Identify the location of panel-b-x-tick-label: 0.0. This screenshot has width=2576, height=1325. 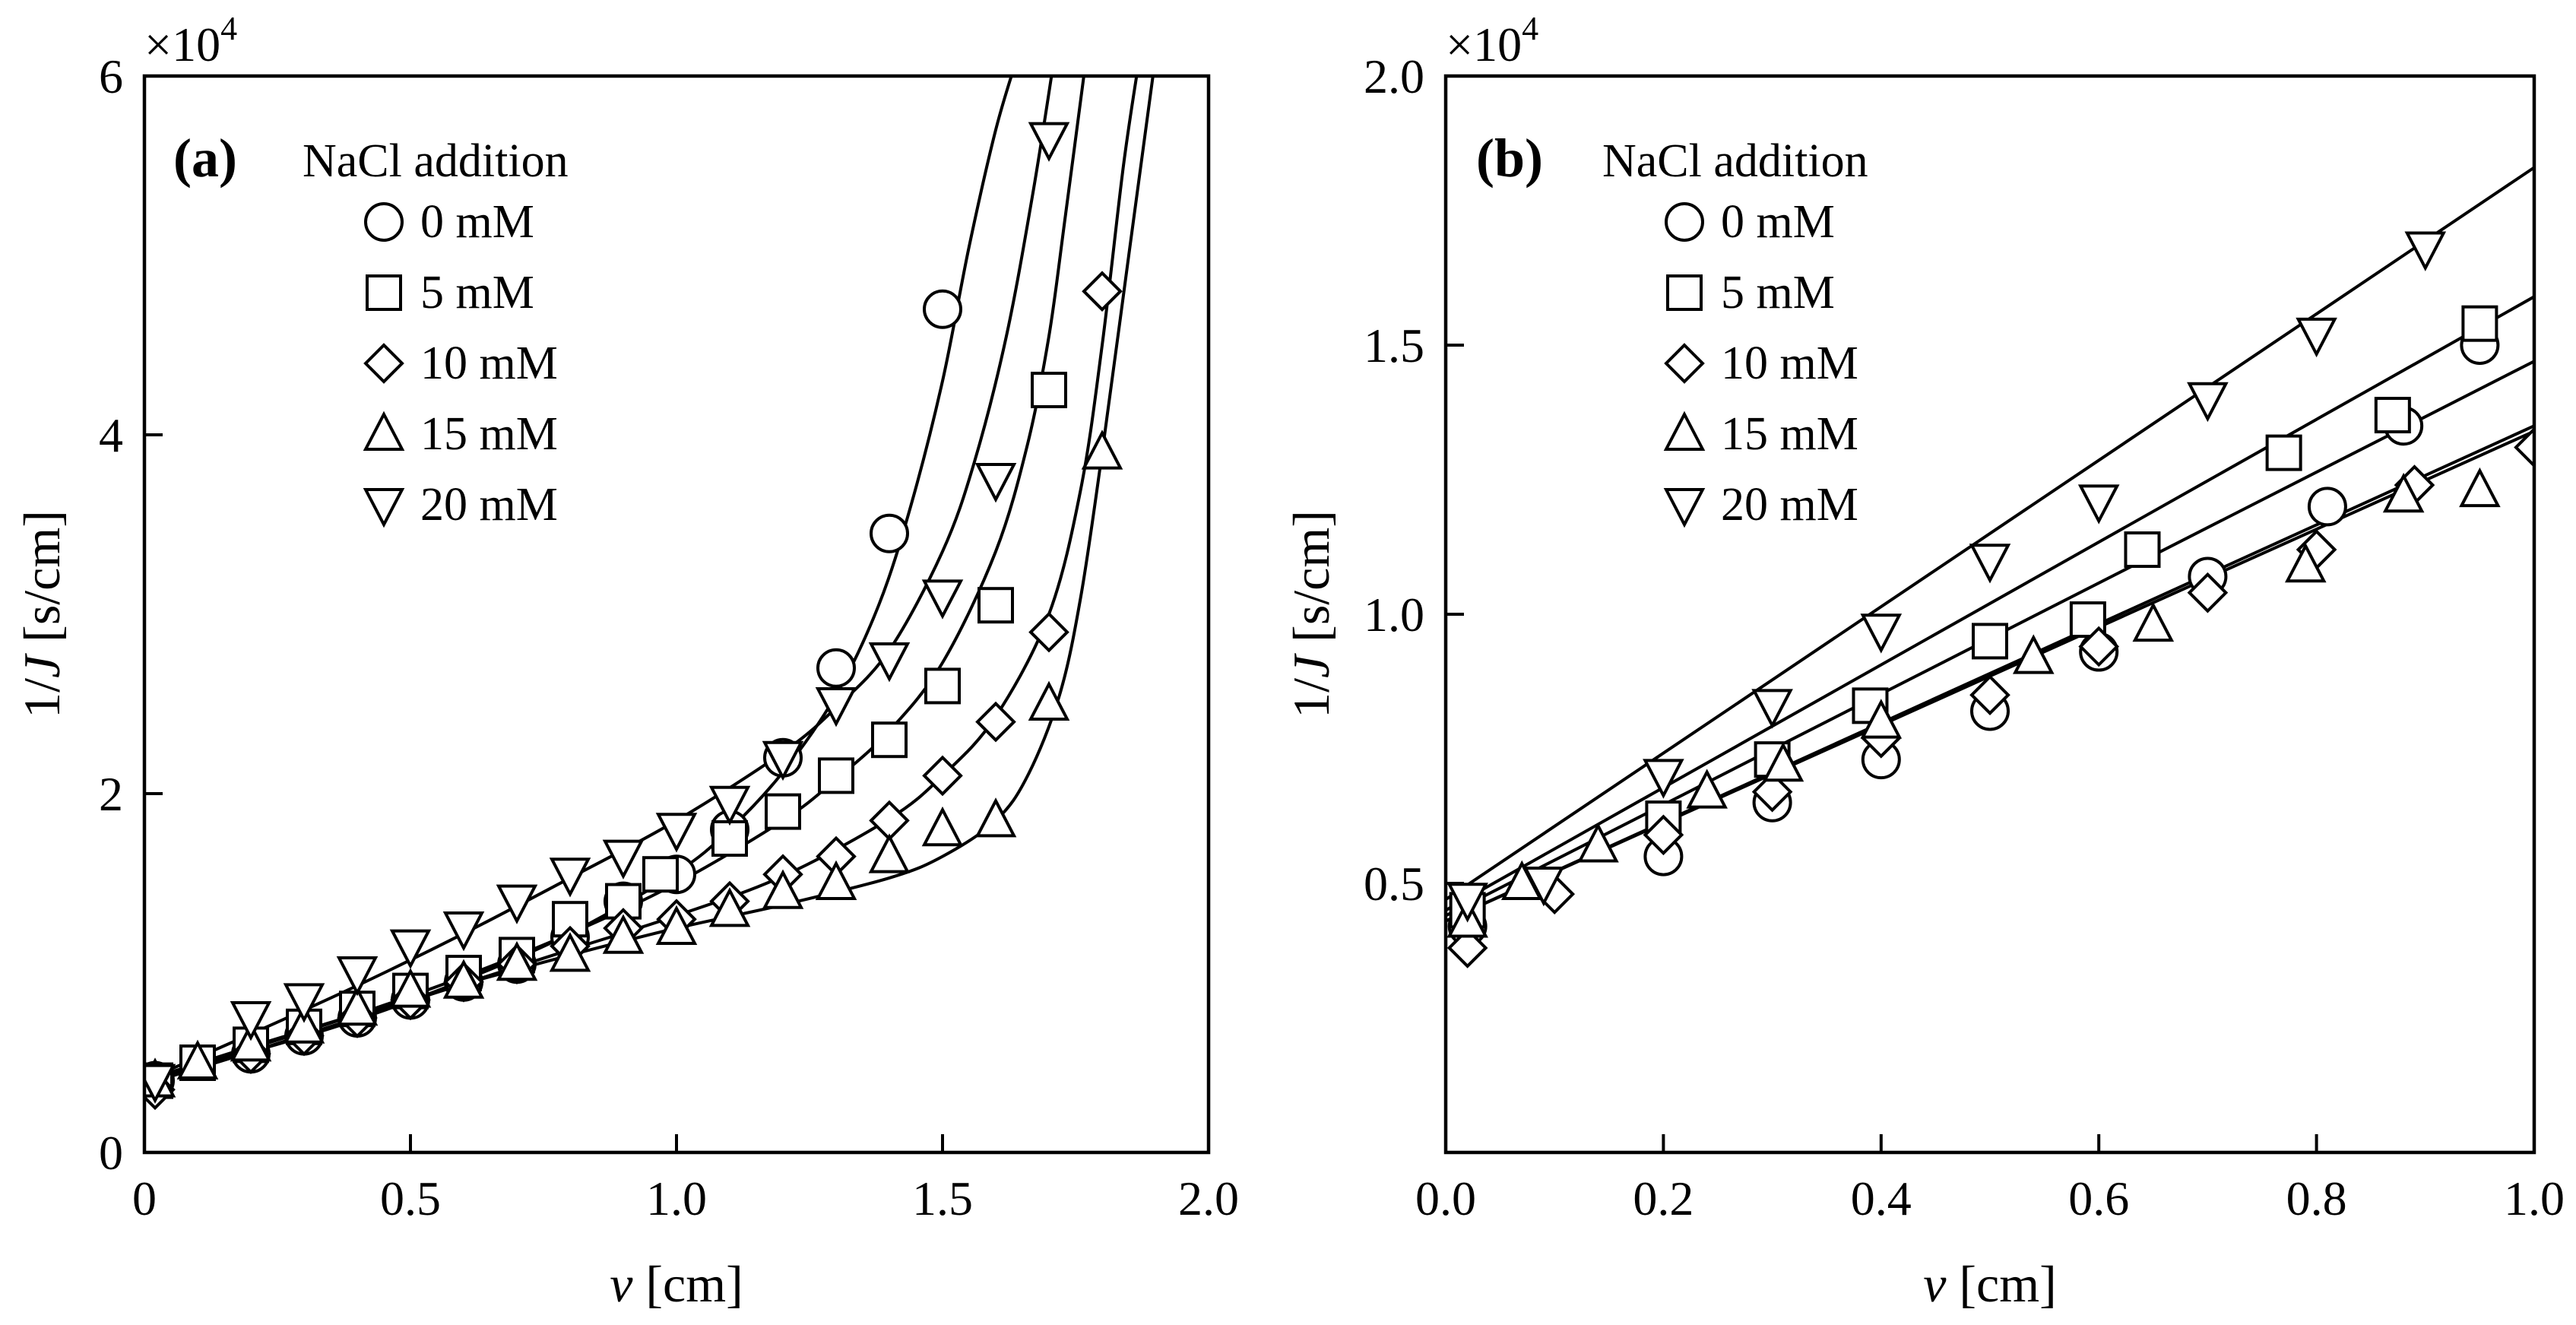
(1445, 1198).